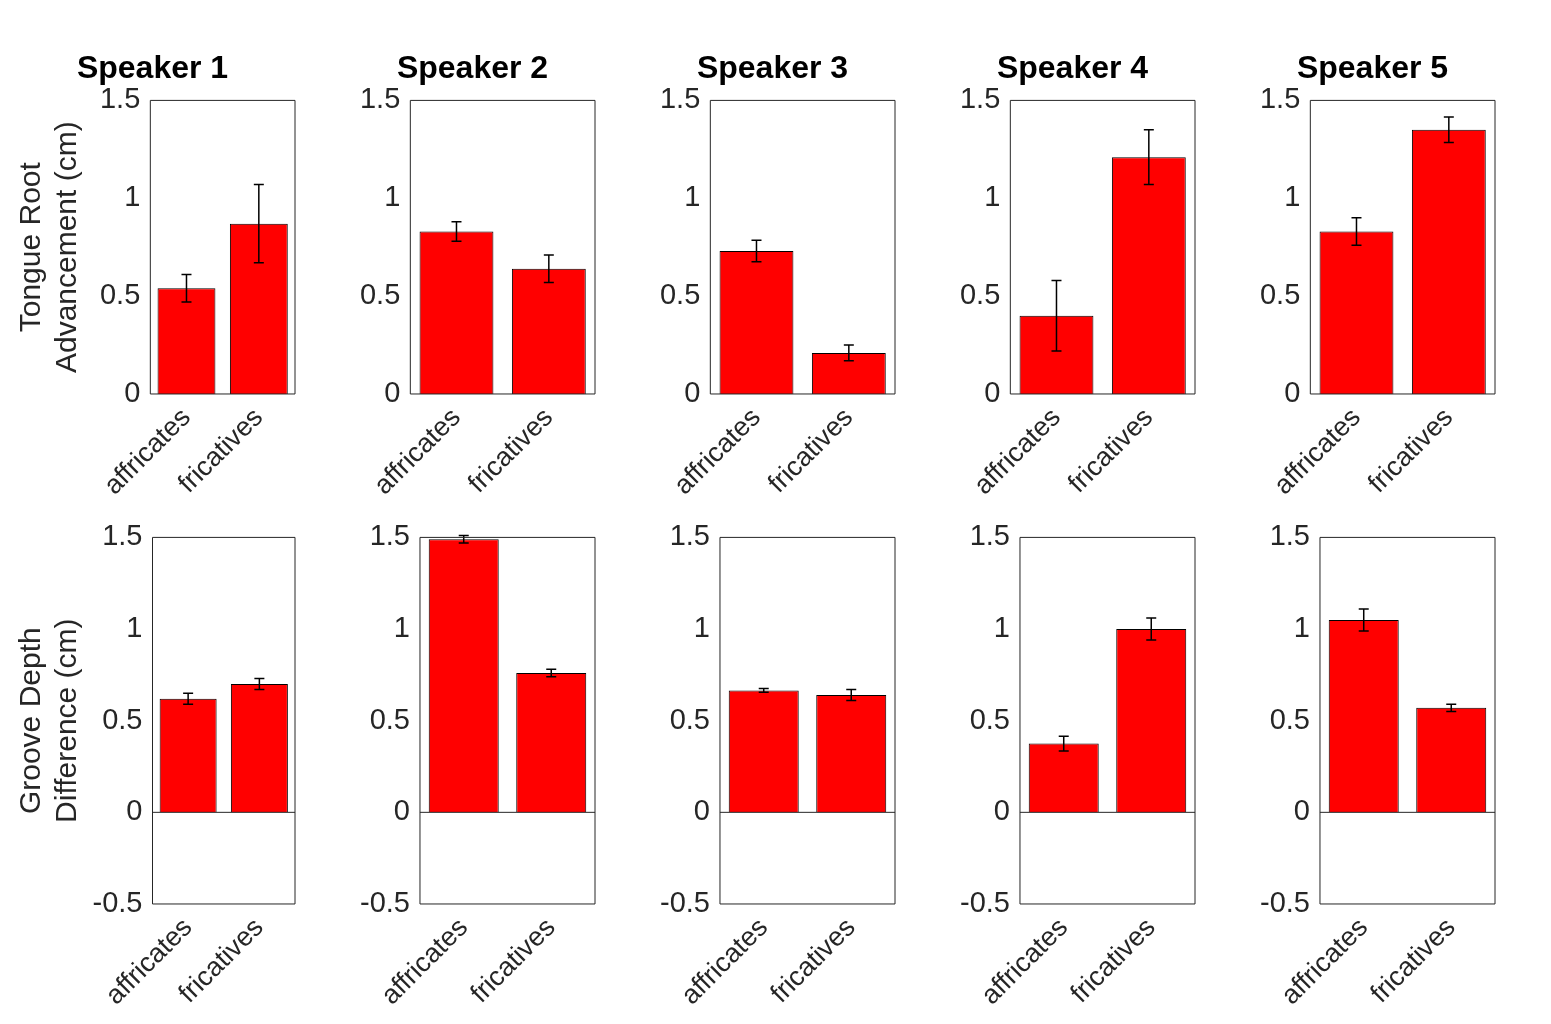  I want to click on chart-title: Speaker 1, so click(152, 67).